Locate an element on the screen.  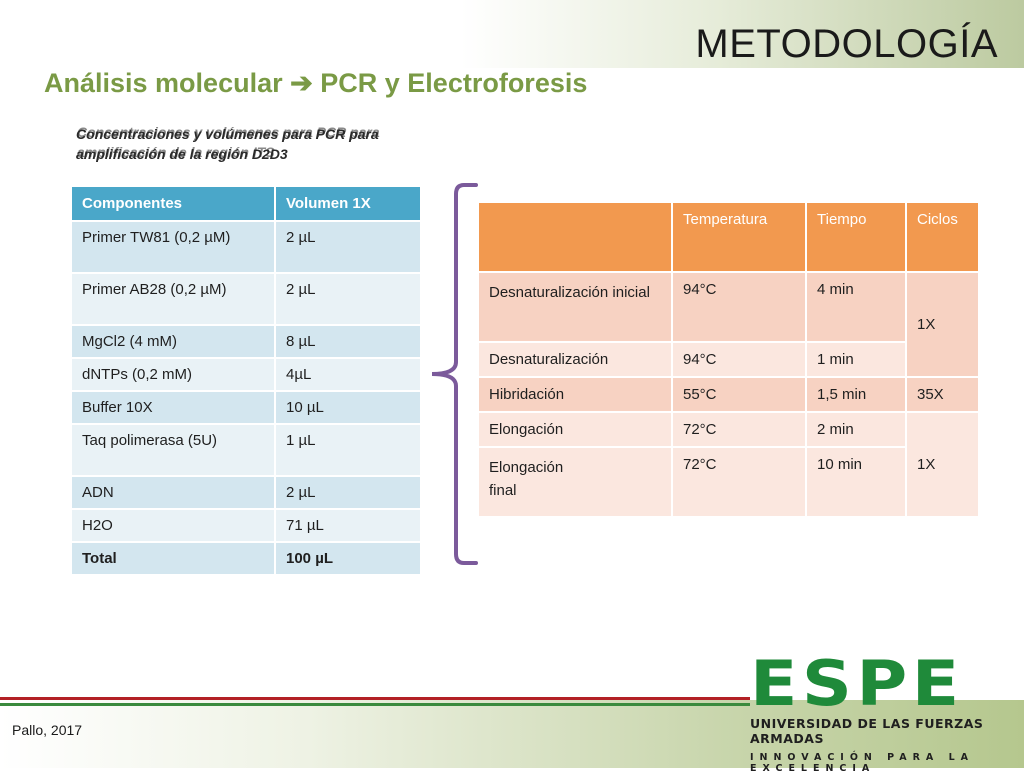
table-row: Desnaturalización inicial 94°C 4 min 1X is located at coordinates (728, 324).